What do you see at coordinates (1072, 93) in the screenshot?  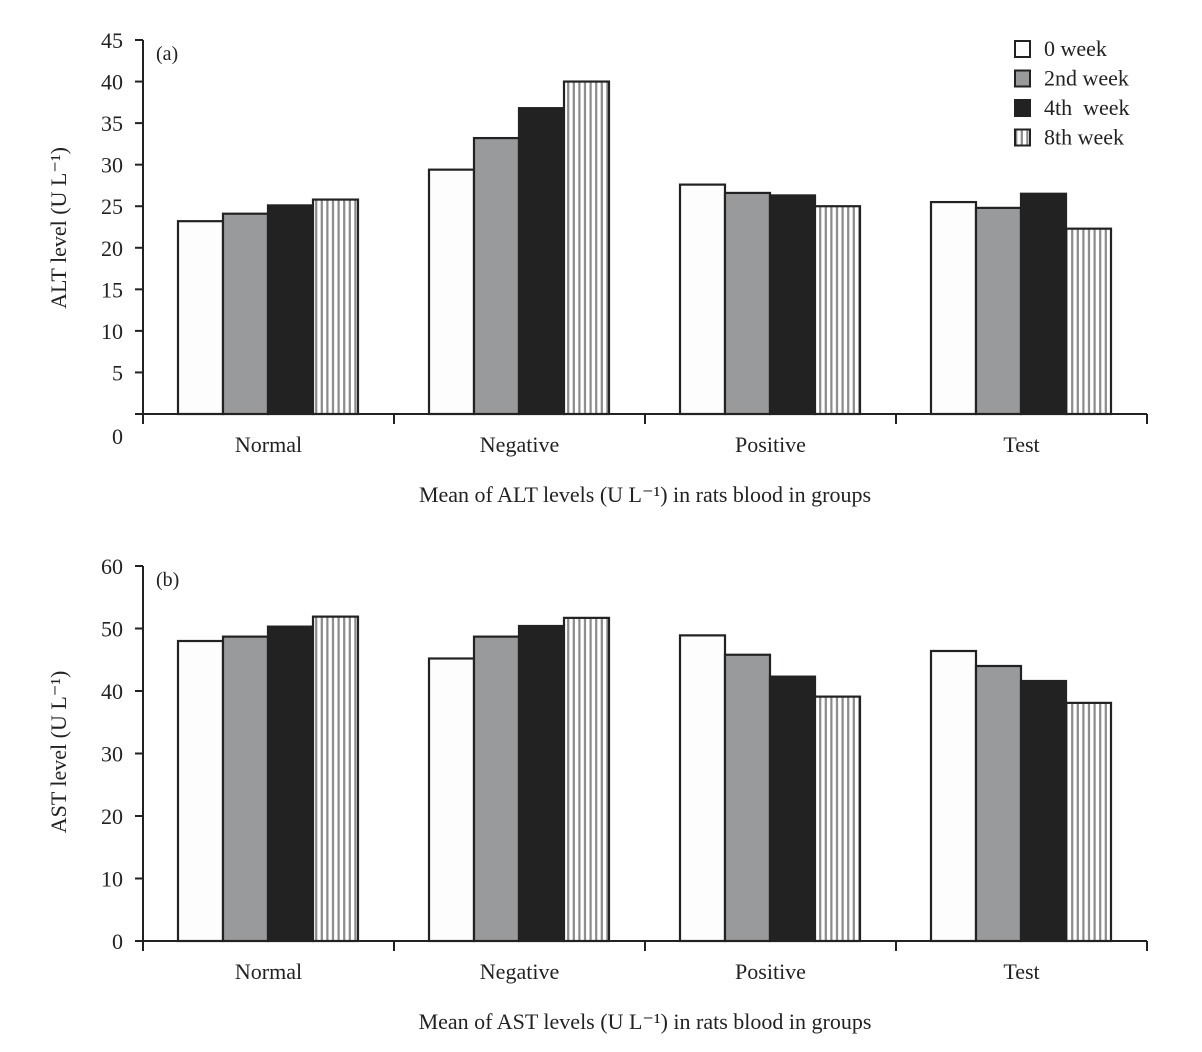 I see `legend: 0 week 2nd week 4th week 8th week` at bounding box center [1072, 93].